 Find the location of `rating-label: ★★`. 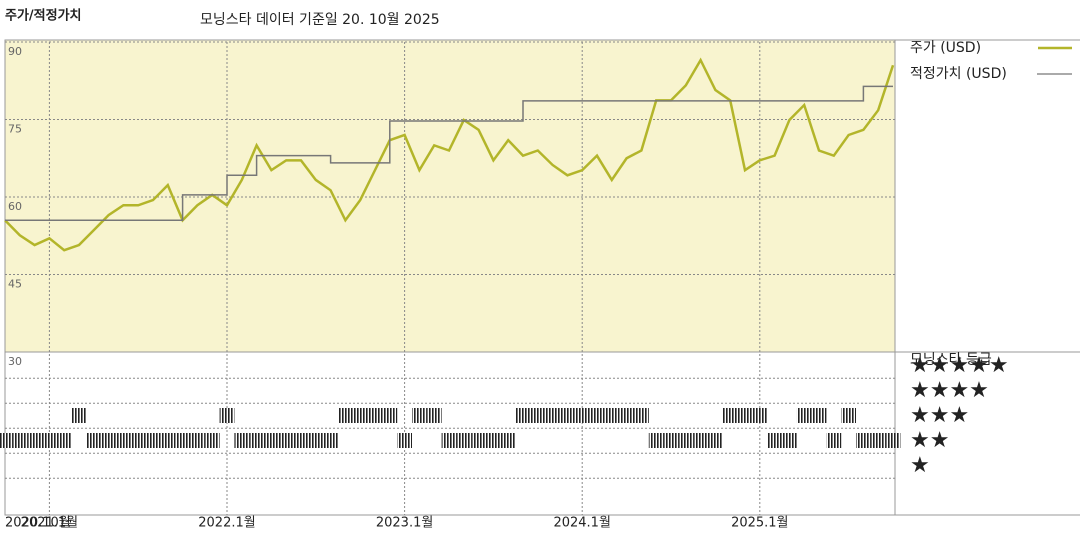

rating-label: ★★ is located at coordinates (929, 440).